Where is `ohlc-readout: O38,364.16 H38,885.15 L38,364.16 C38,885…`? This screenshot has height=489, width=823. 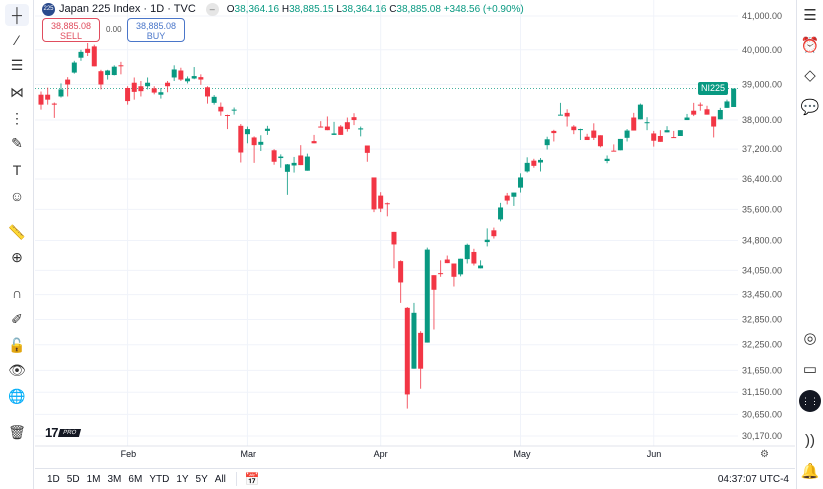 ohlc-readout: O38,364.16 H38,885.15 L38,364.16 C38,885… is located at coordinates (375, 9).